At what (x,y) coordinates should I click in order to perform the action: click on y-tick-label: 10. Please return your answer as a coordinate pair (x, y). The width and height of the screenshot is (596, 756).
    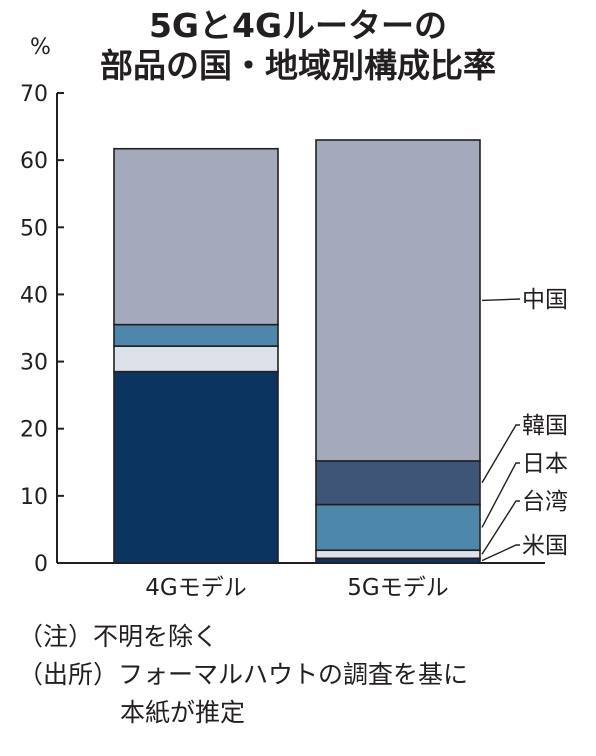
    Looking at the image, I should click on (34, 497).